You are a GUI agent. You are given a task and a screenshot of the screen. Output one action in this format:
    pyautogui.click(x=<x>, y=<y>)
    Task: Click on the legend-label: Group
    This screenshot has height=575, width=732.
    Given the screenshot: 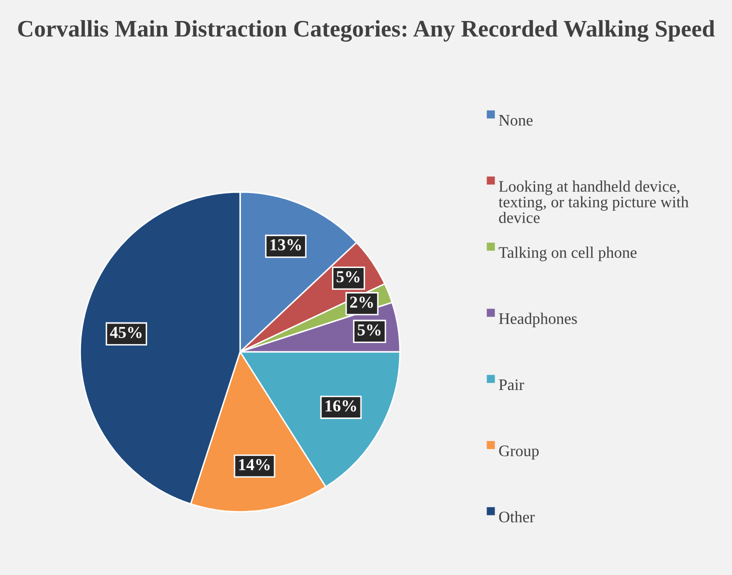 What is the action you would take?
    pyautogui.click(x=519, y=453)
    